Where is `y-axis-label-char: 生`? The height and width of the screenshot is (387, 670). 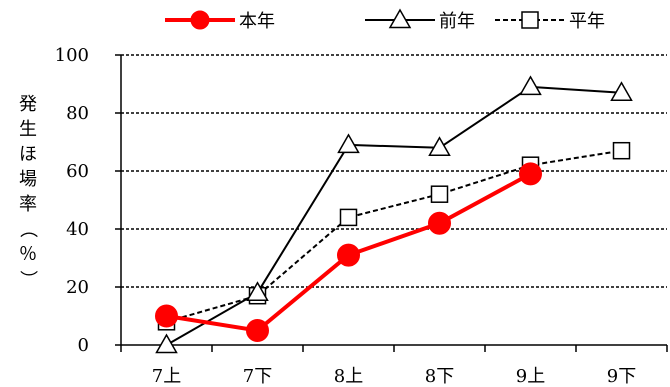
y-axis-label-char: 生 is located at coordinates (28, 129).